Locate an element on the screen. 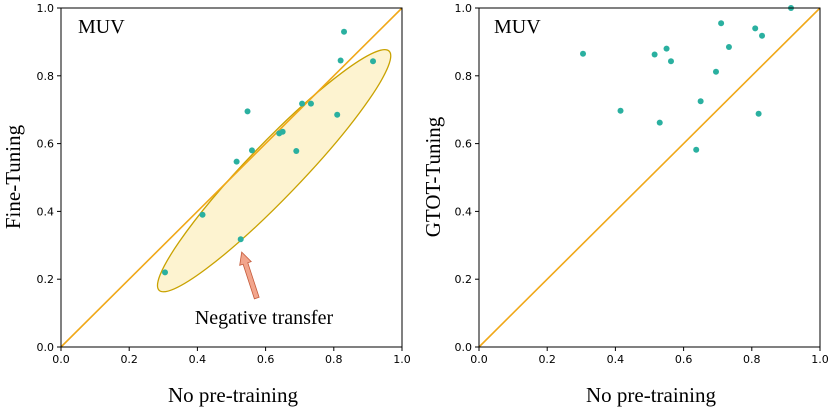 The width and height of the screenshot is (830, 409). right-y-axis-label: GTOT-Tuning is located at coordinates (433, 176).